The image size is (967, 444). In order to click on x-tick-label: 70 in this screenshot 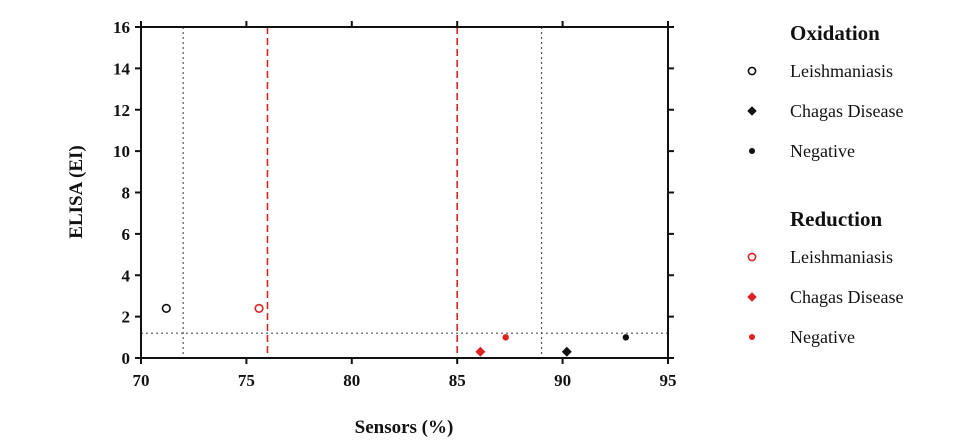, I will do `click(141, 380)`.